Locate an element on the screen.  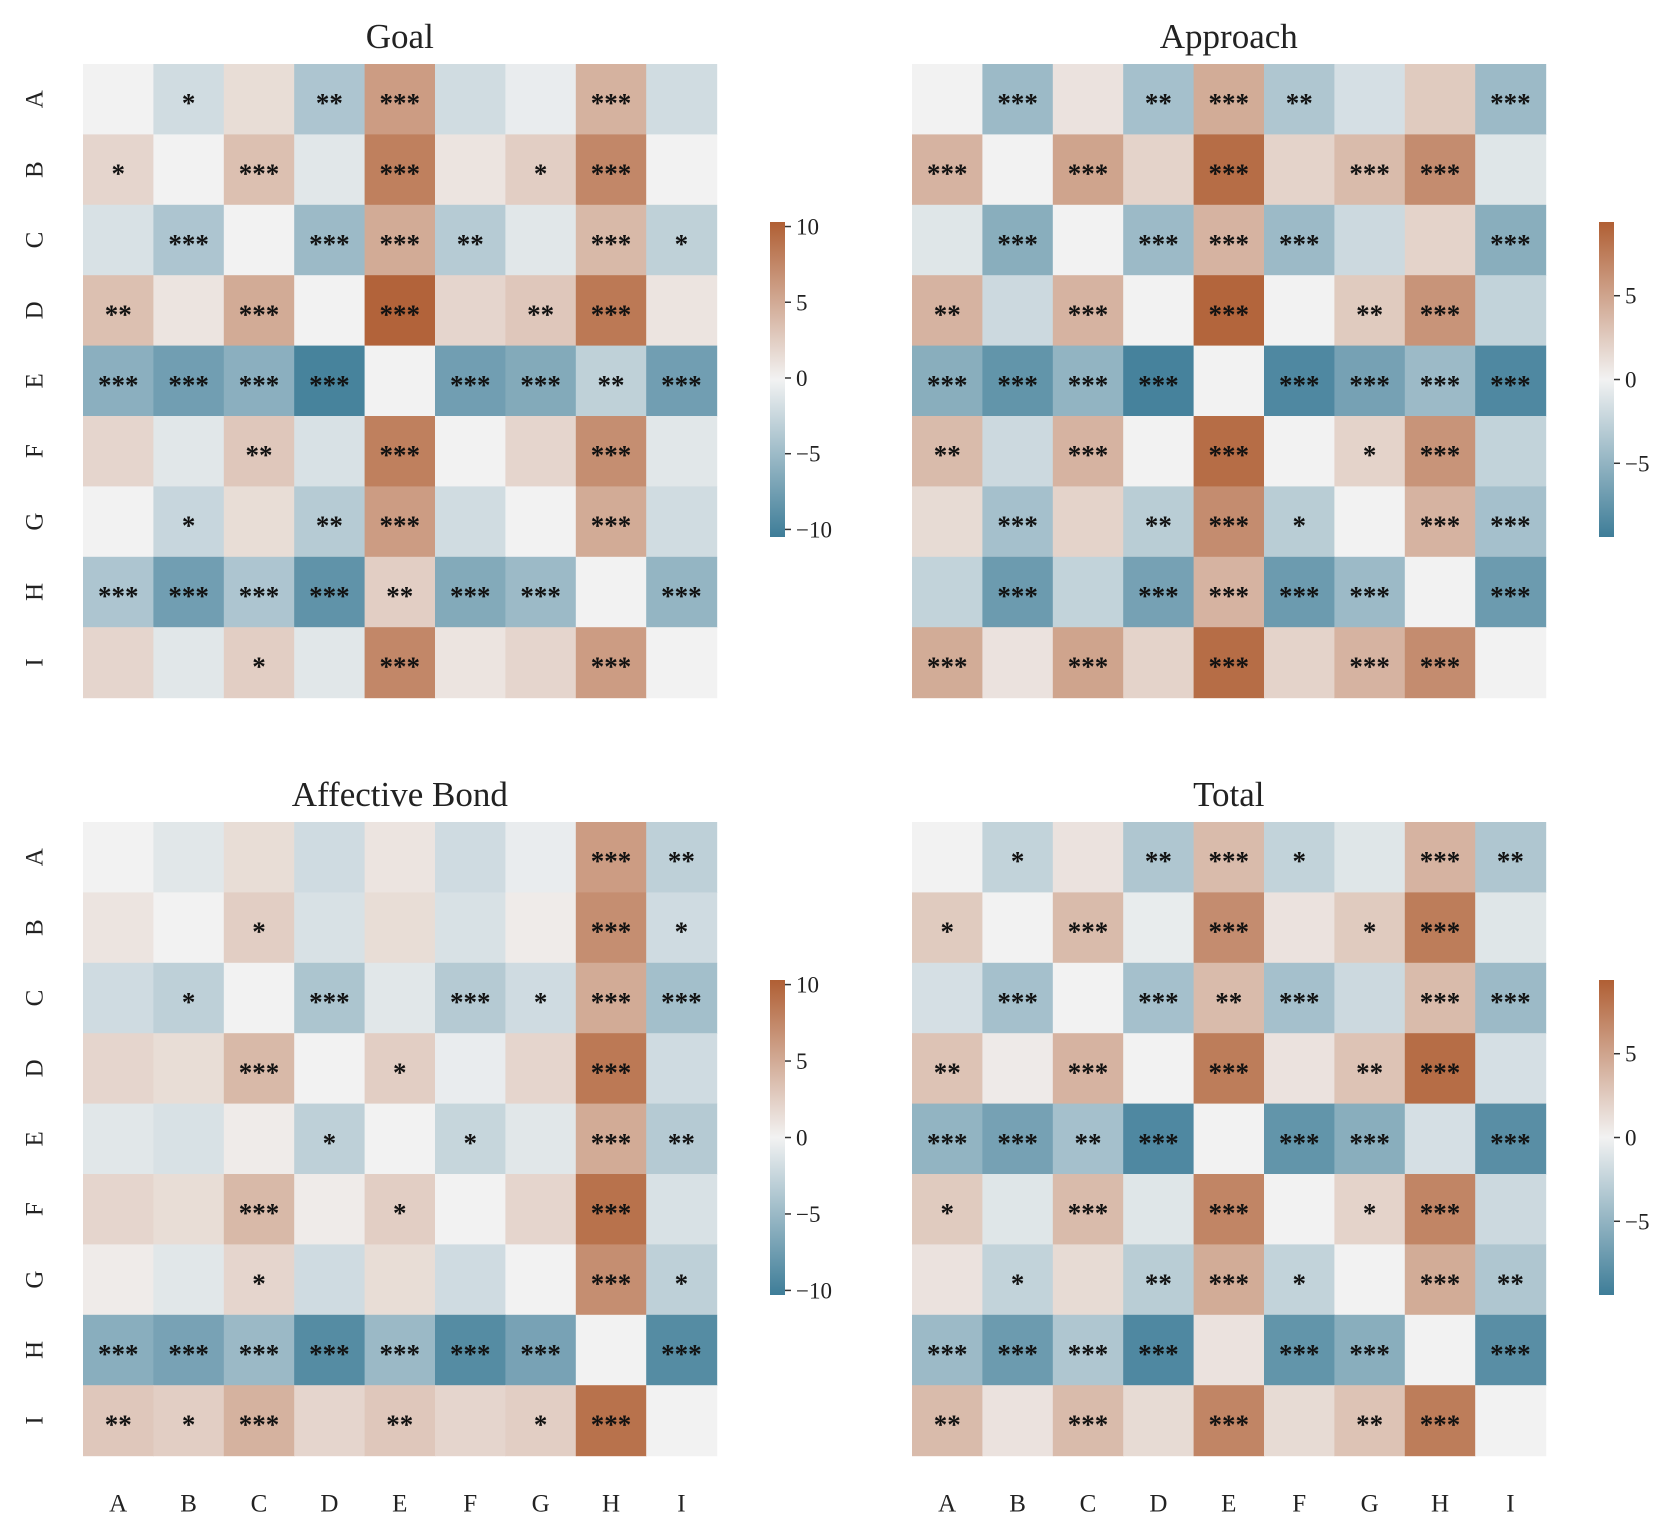
y-tick-label: B is located at coordinates (35, 927).